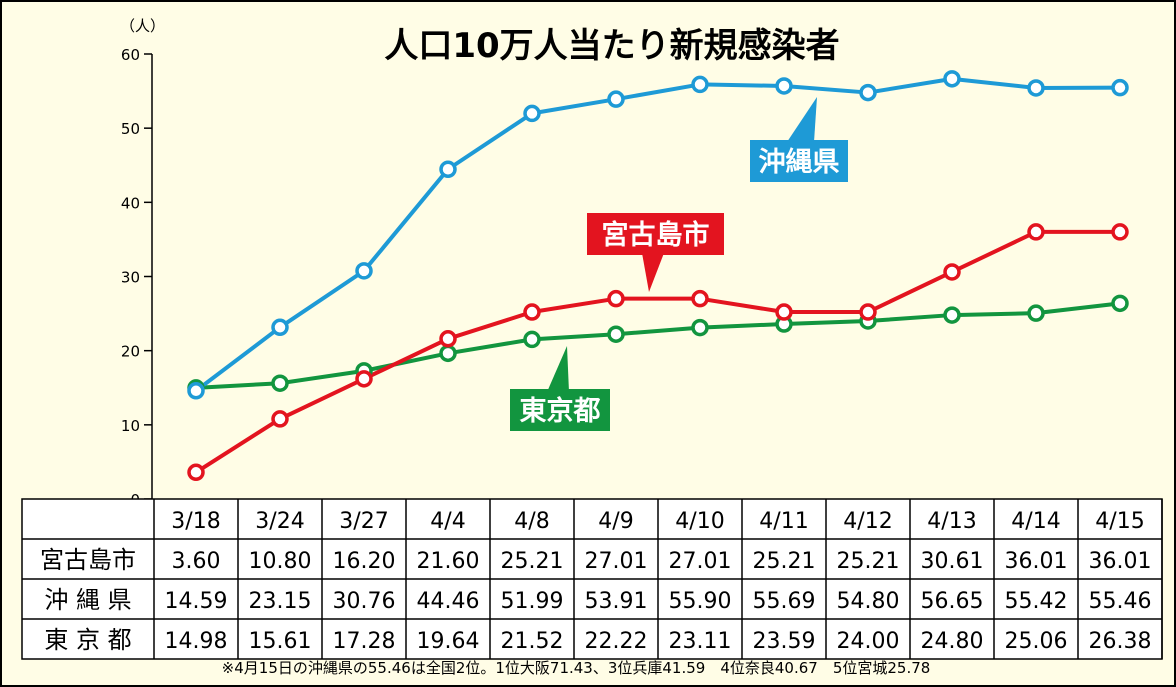 The height and width of the screenshot is (687, 1176). What do you see at coordinates (364, 641) in the screenshot?
I see `table-cell: 17.28` at bounding box center [364, 641].